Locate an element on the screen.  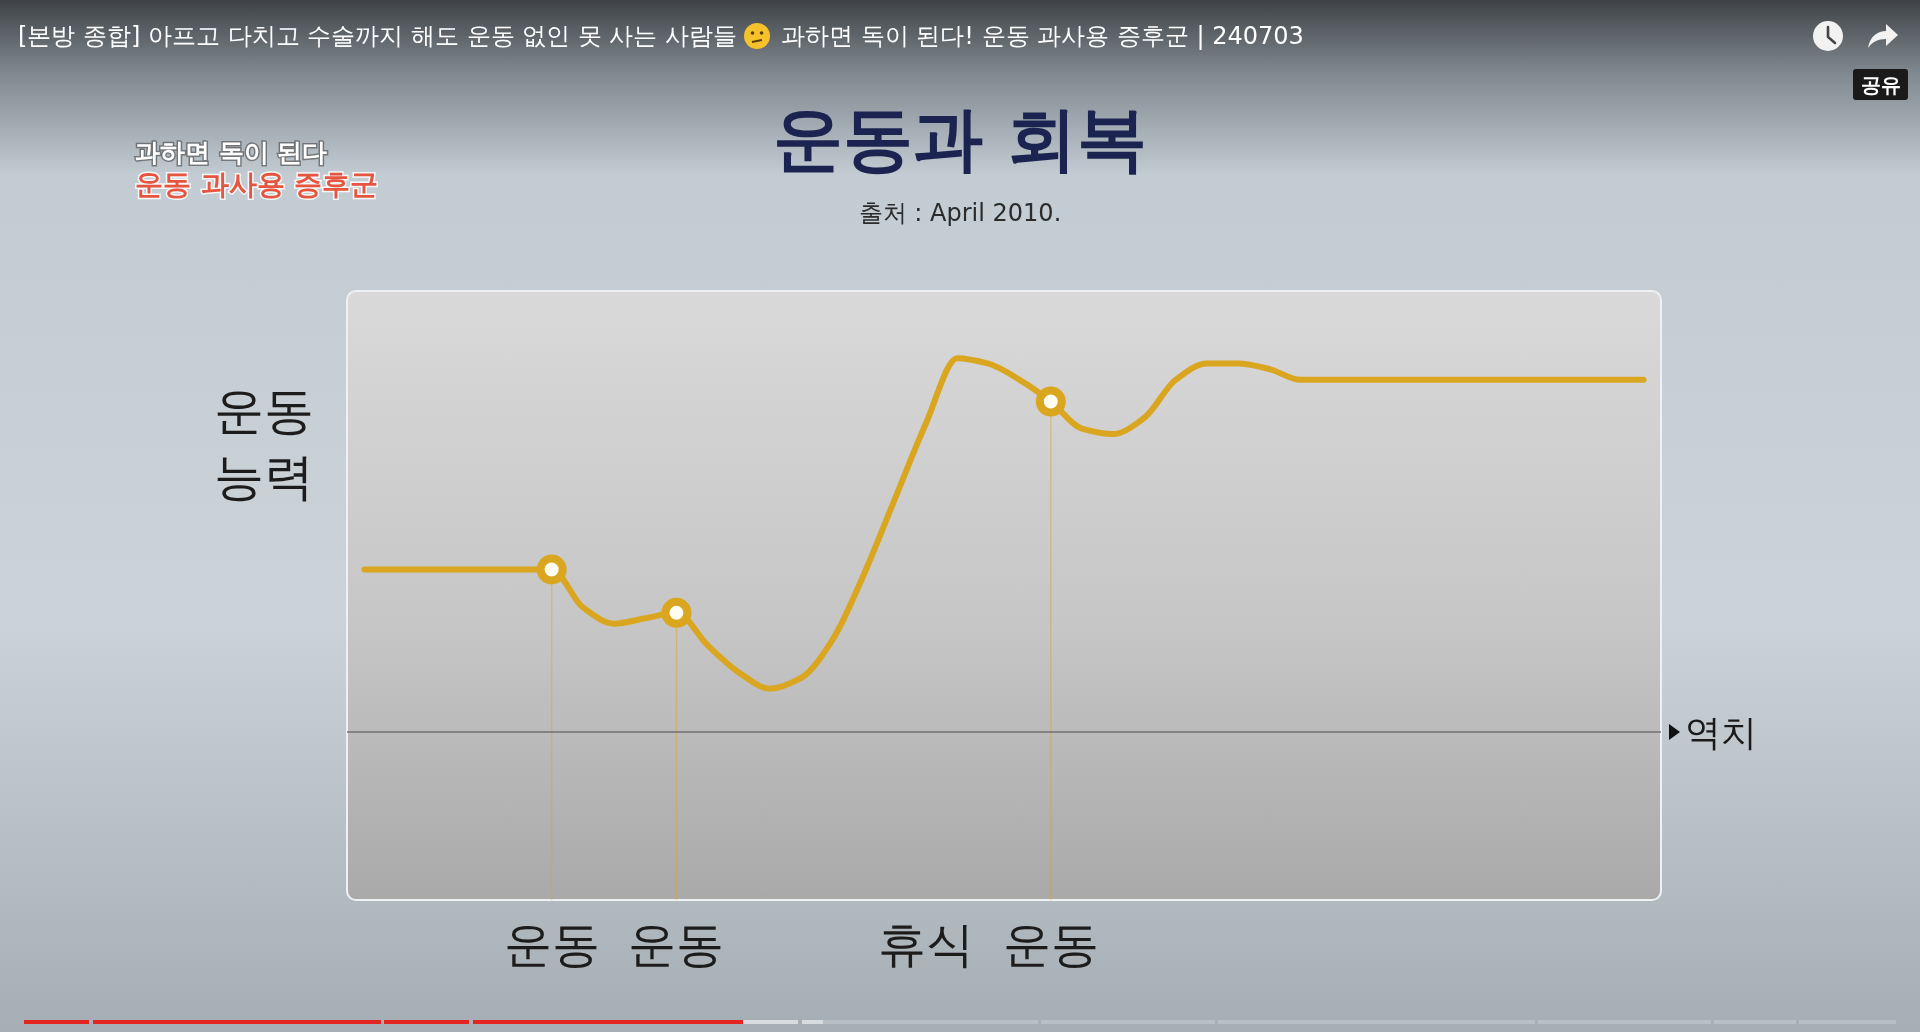
text: 공유 is located at coordinates (1880, 85).